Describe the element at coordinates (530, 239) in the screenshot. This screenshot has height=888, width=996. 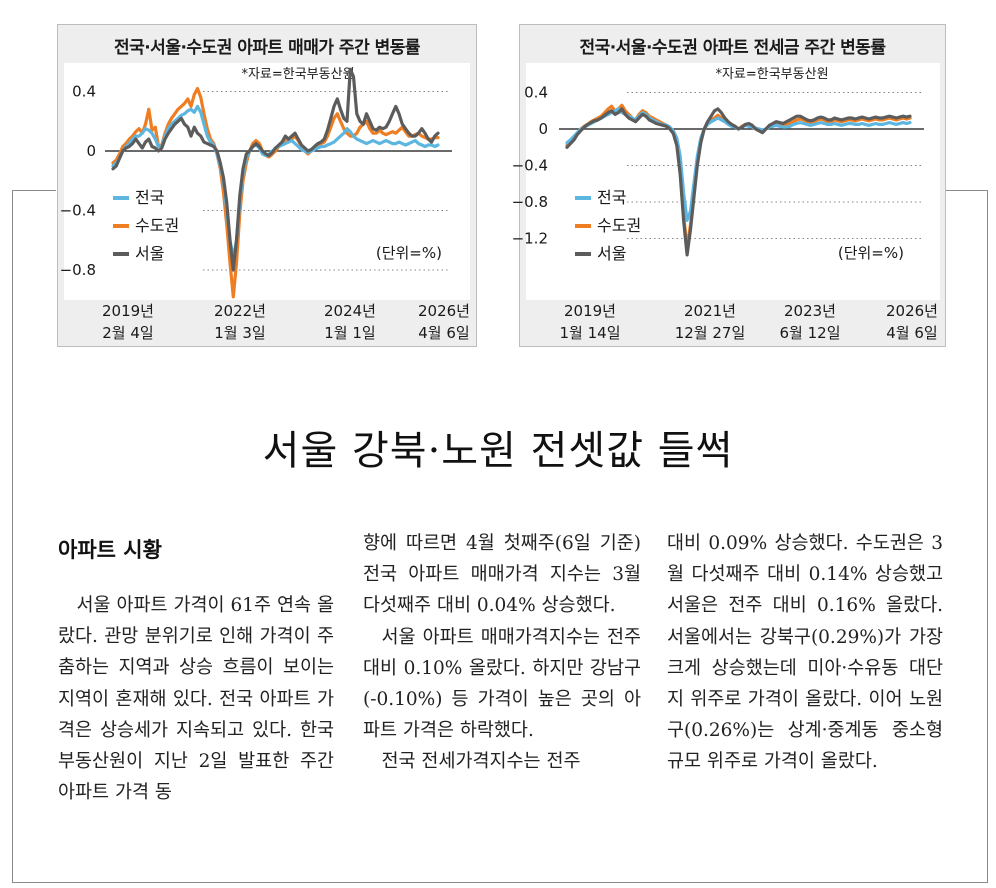
I see `y-tick-label: −1.2` at that location.